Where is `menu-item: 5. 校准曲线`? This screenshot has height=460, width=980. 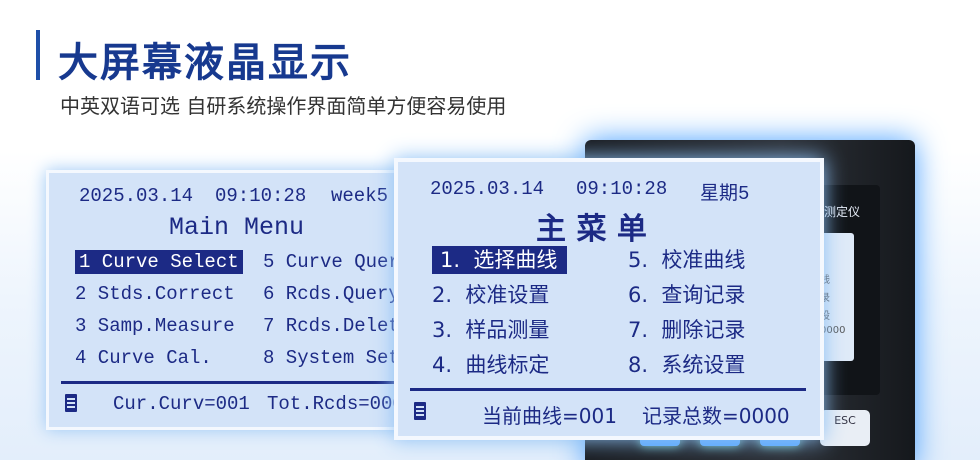
menu-item: 5. 校准曲线 is located at coordinates (687, 260).